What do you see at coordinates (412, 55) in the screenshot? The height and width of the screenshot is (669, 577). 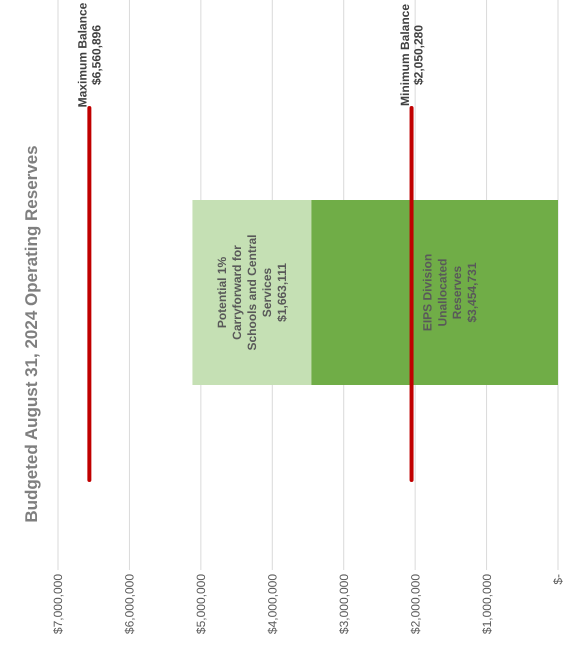 I see `ref-line-label: Minimum Balance $2,050,280` at bounding box center [412, 55].